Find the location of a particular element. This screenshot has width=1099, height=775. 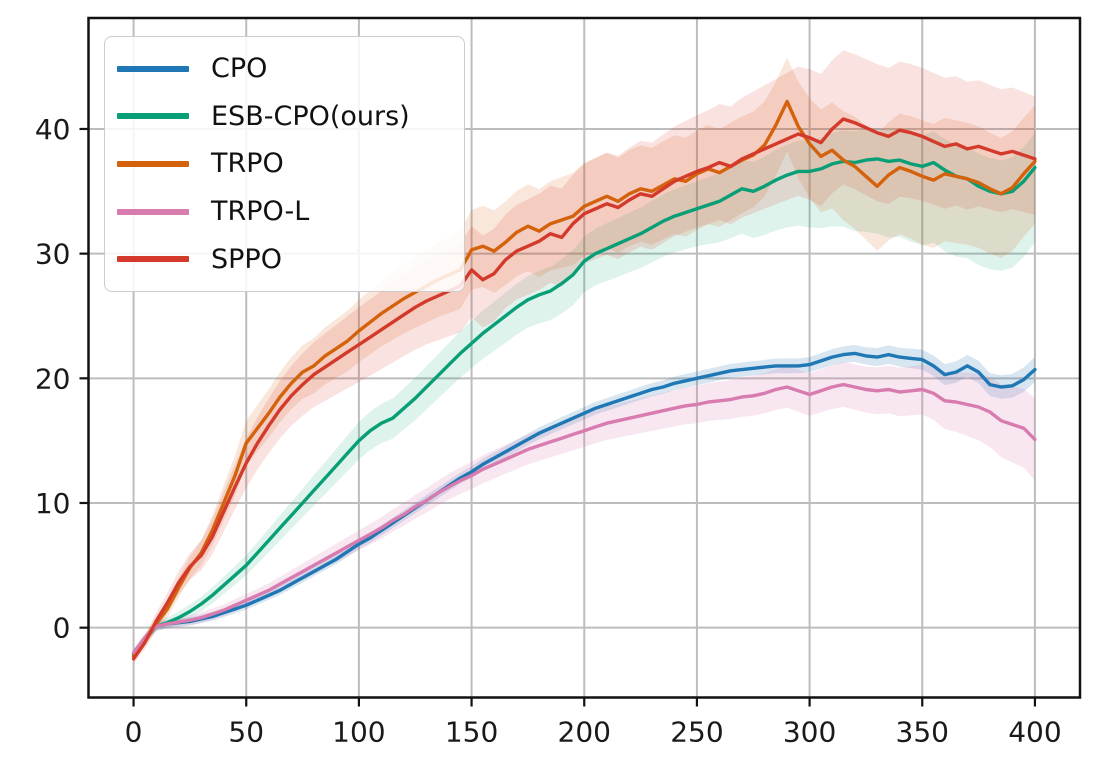

trpo-l-line-swatch-icon is located at coordinates (153, 211).